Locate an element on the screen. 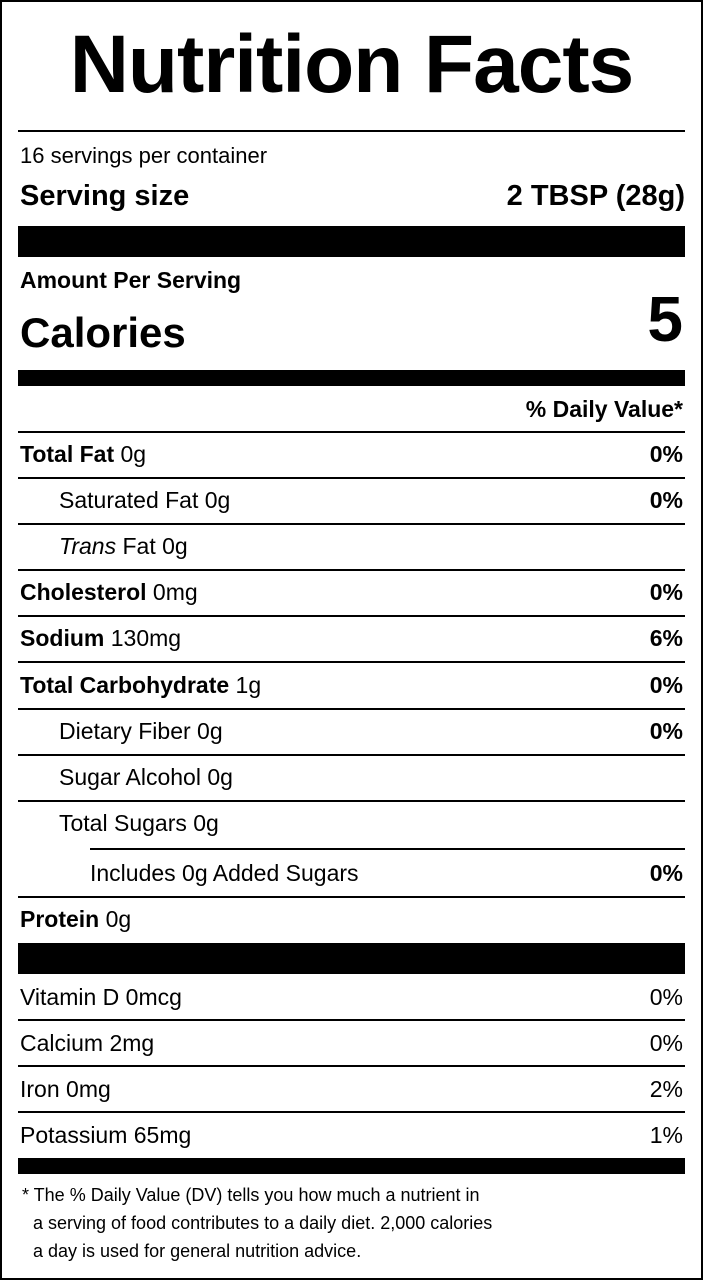  nutrient-row: Total Carbohydrate 1g is located at coordinates (141, 684).